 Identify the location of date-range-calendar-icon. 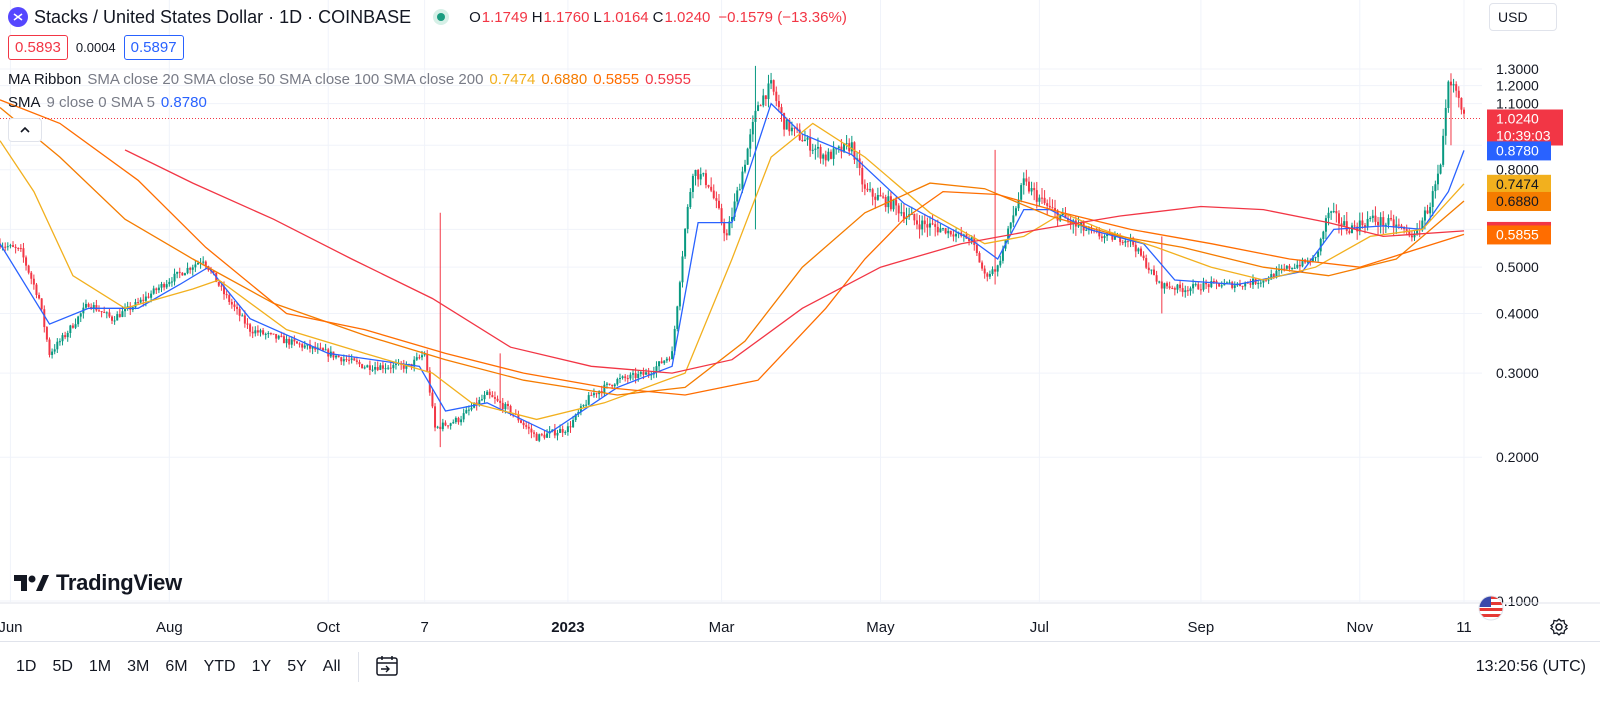
(387, 666).